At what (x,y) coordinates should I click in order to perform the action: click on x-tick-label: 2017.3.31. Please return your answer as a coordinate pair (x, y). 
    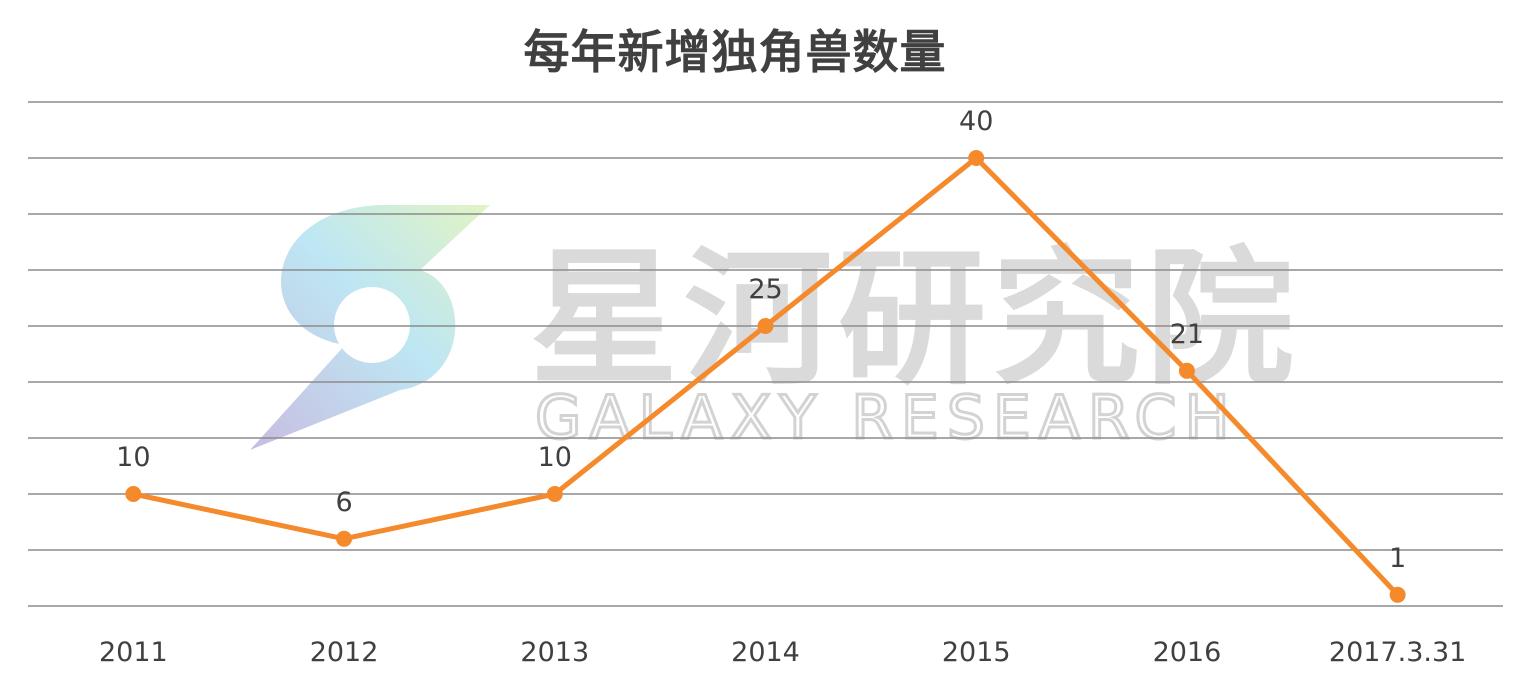
    Looking at the image, I should click on (1397, 652).